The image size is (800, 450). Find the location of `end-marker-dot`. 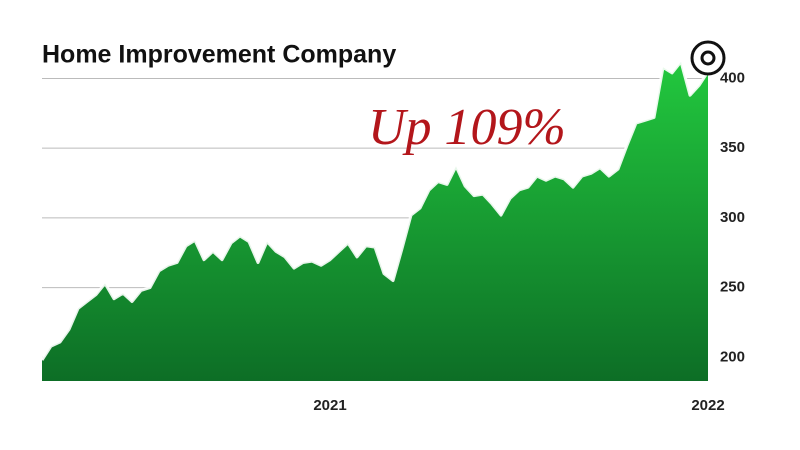

end-marker-dot is located at coordinates (708, 58).